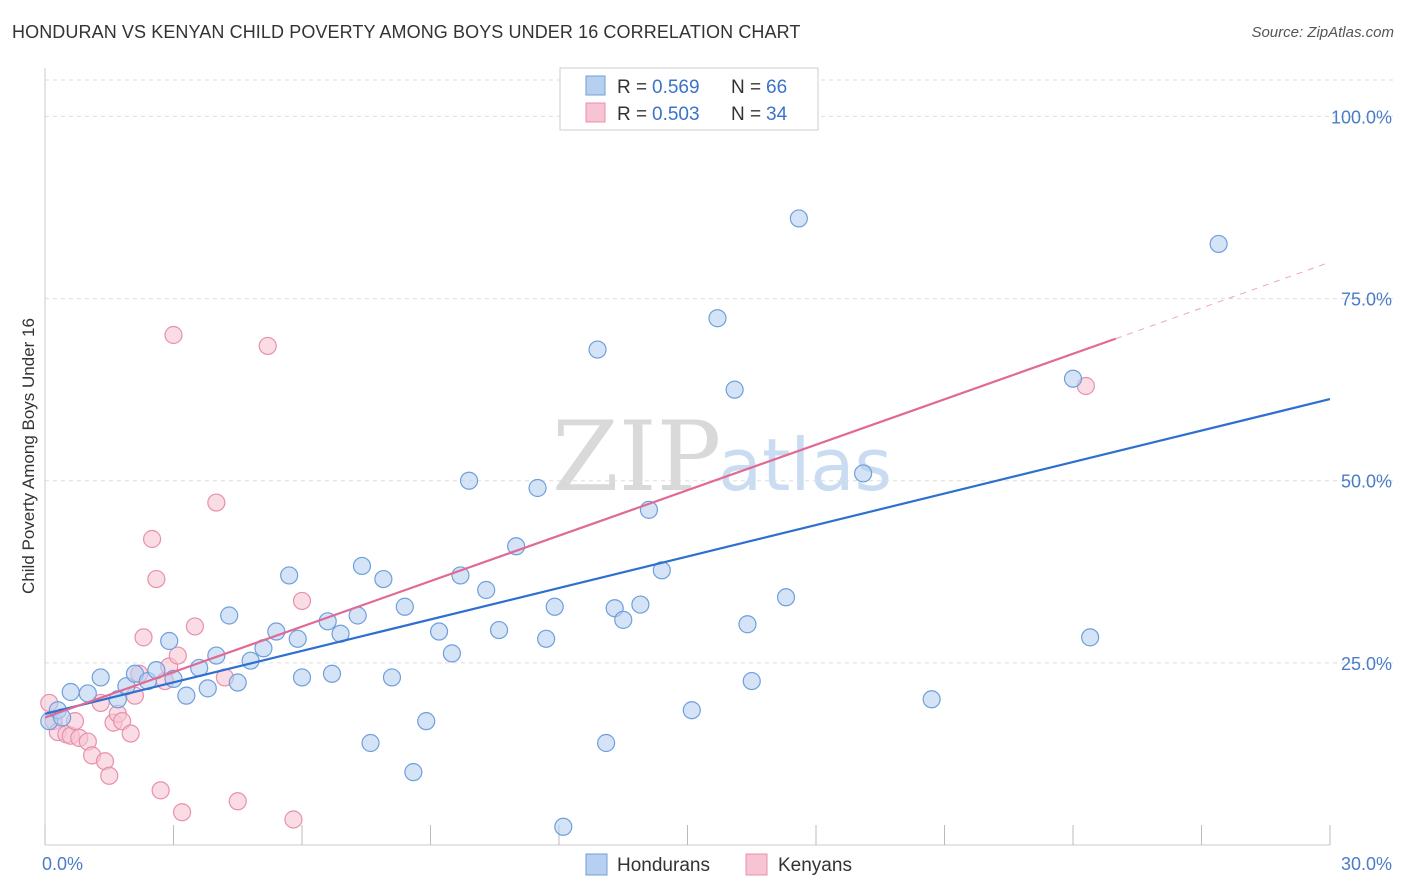  I want to click on y-tick-label-2: 75.0%, so click(1366, 300).